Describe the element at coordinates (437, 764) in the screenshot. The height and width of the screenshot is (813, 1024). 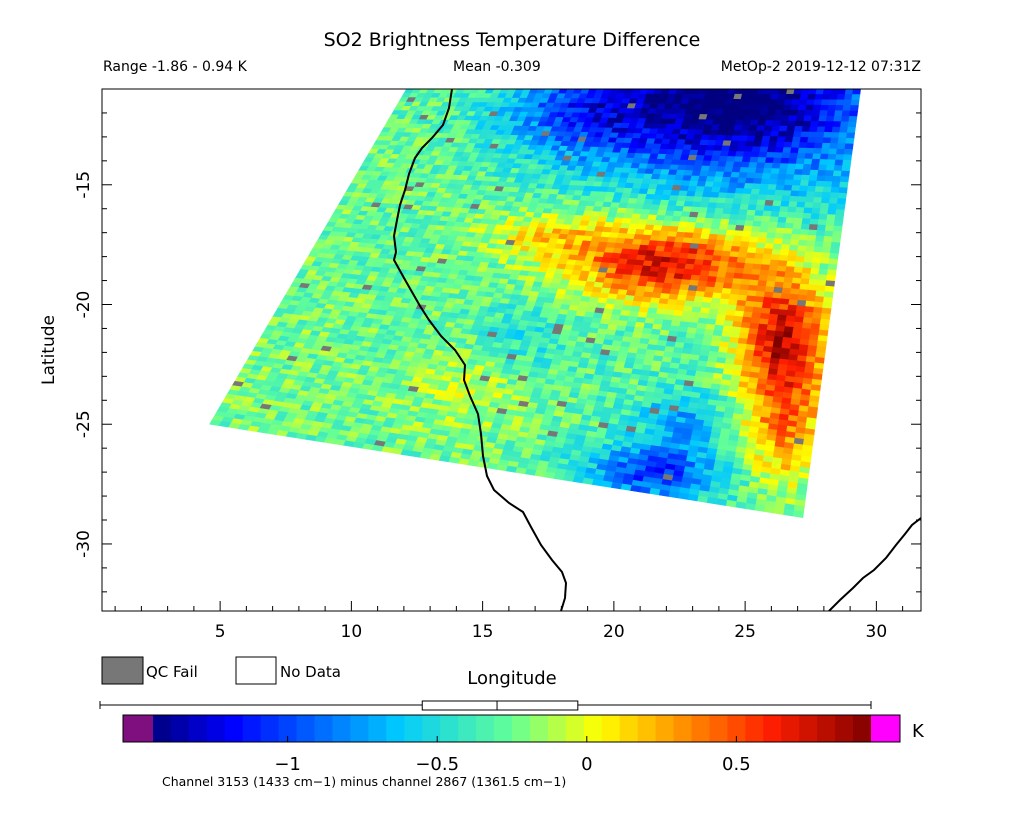
I see `colorbar-tick-label: −0.5` at that location.